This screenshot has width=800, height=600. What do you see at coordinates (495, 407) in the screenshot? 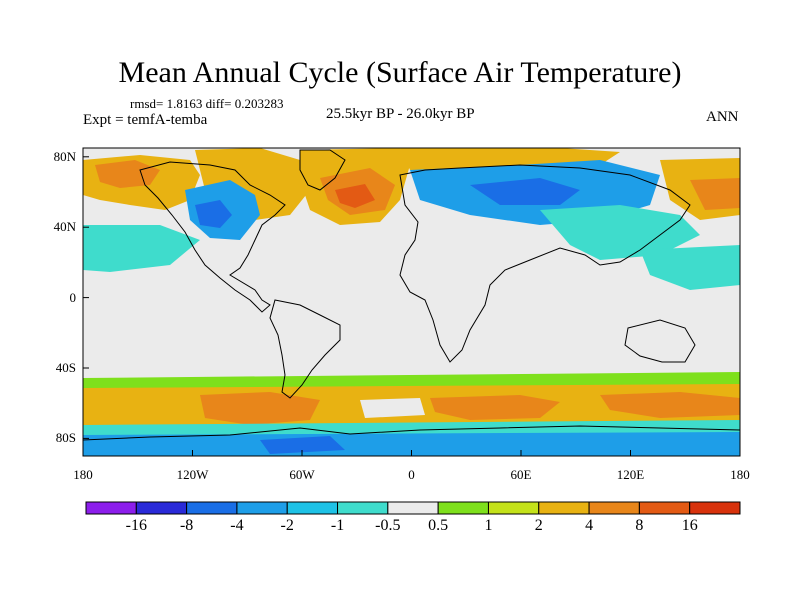
I see `hot-region-south-indian` at bounding box center [495, 407].